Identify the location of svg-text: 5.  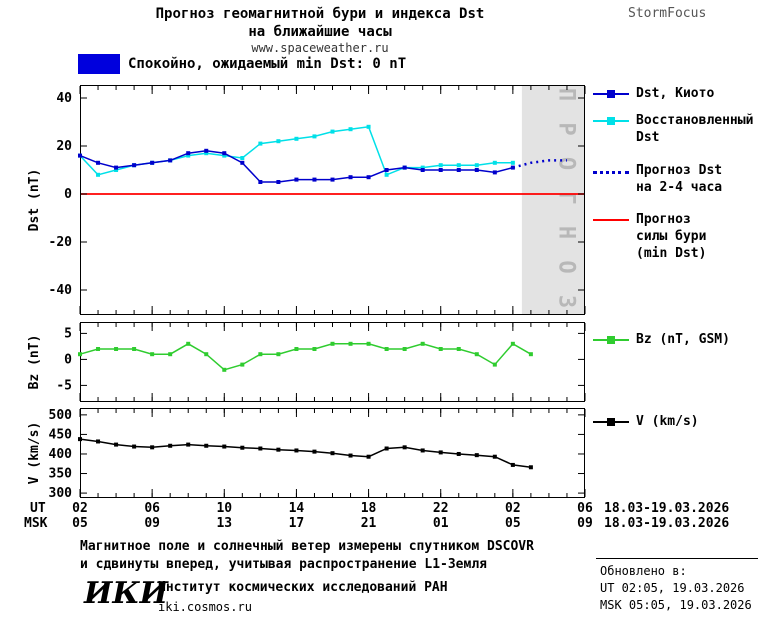
(68, 333).